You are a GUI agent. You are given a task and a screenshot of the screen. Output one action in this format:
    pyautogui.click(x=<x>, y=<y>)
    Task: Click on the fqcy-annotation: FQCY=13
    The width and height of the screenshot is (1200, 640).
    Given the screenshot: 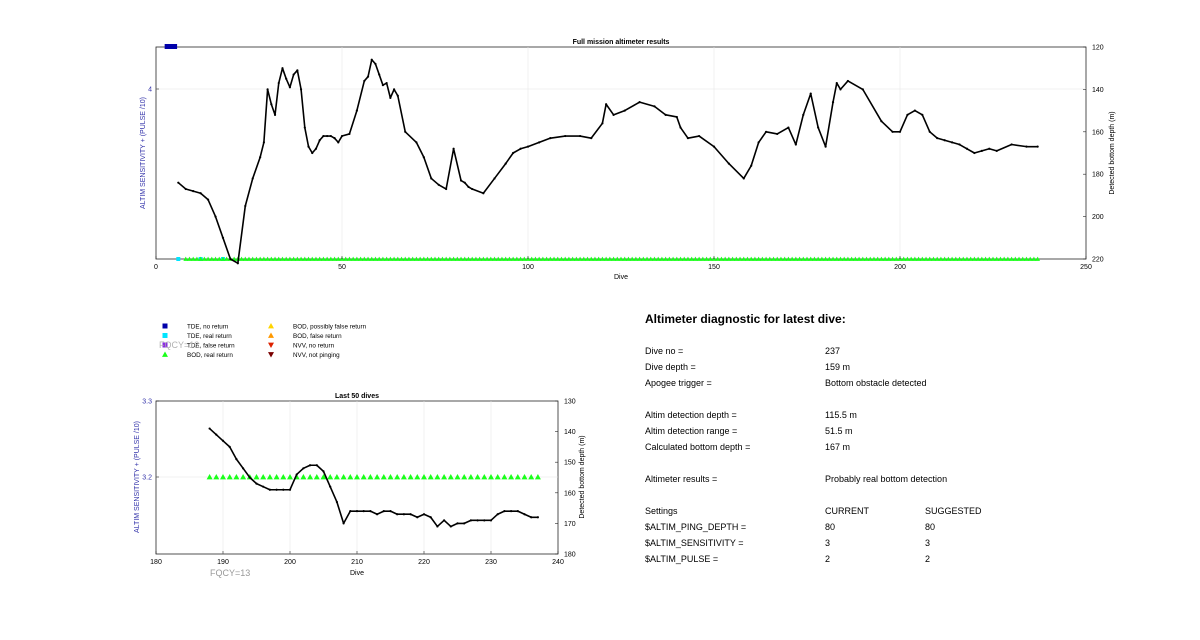 What is the action you would take?
    pyautogui.click(x=230, y=573)
    